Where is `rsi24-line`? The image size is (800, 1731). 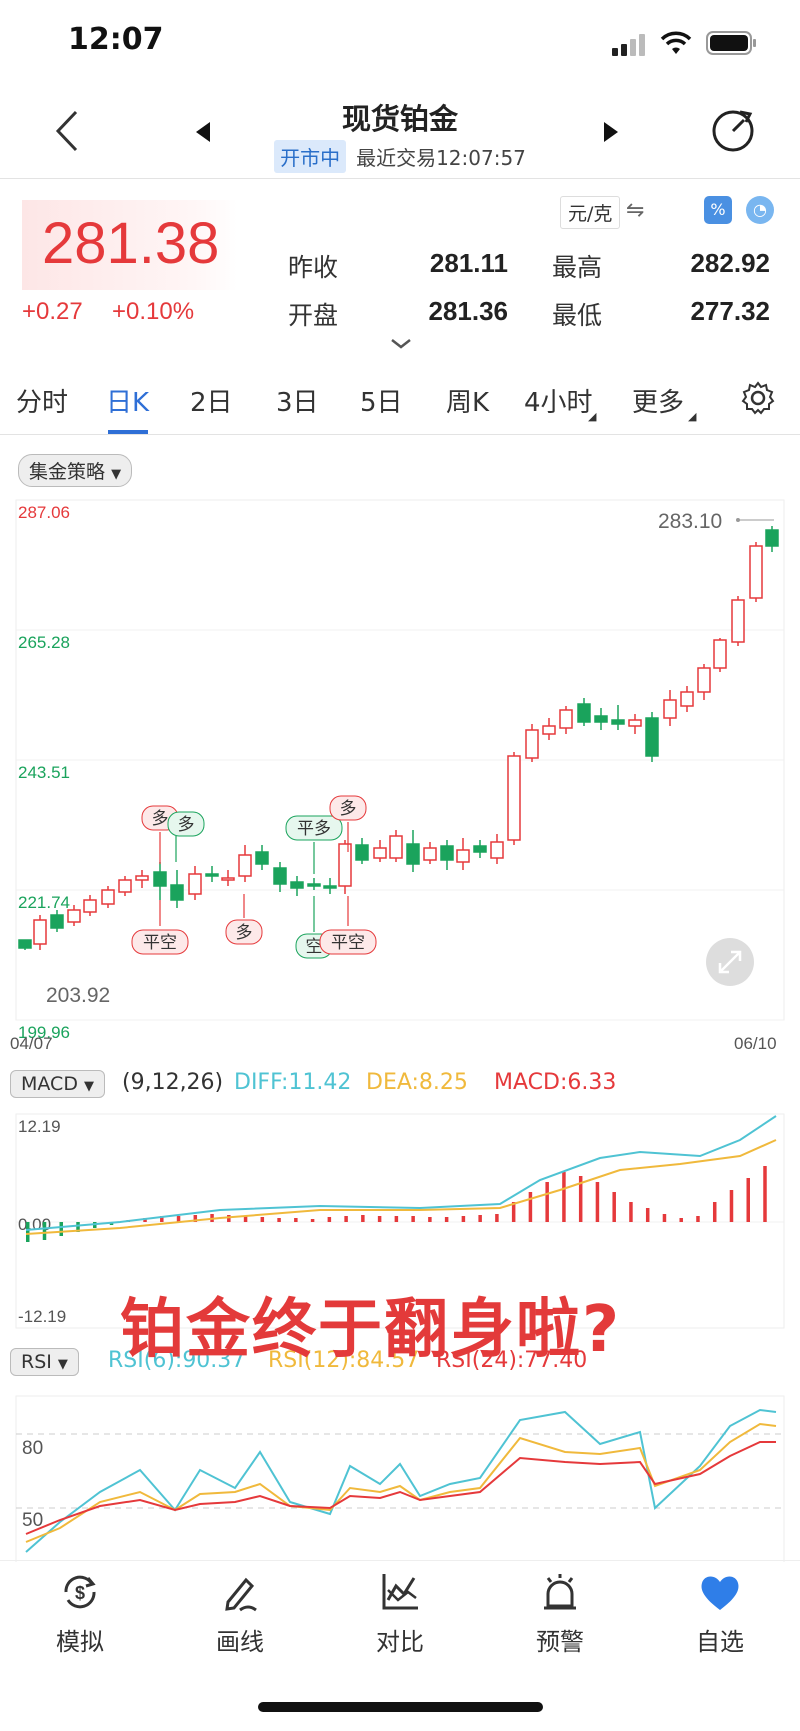
rsi24-line is located at coordinates (400, 1488).